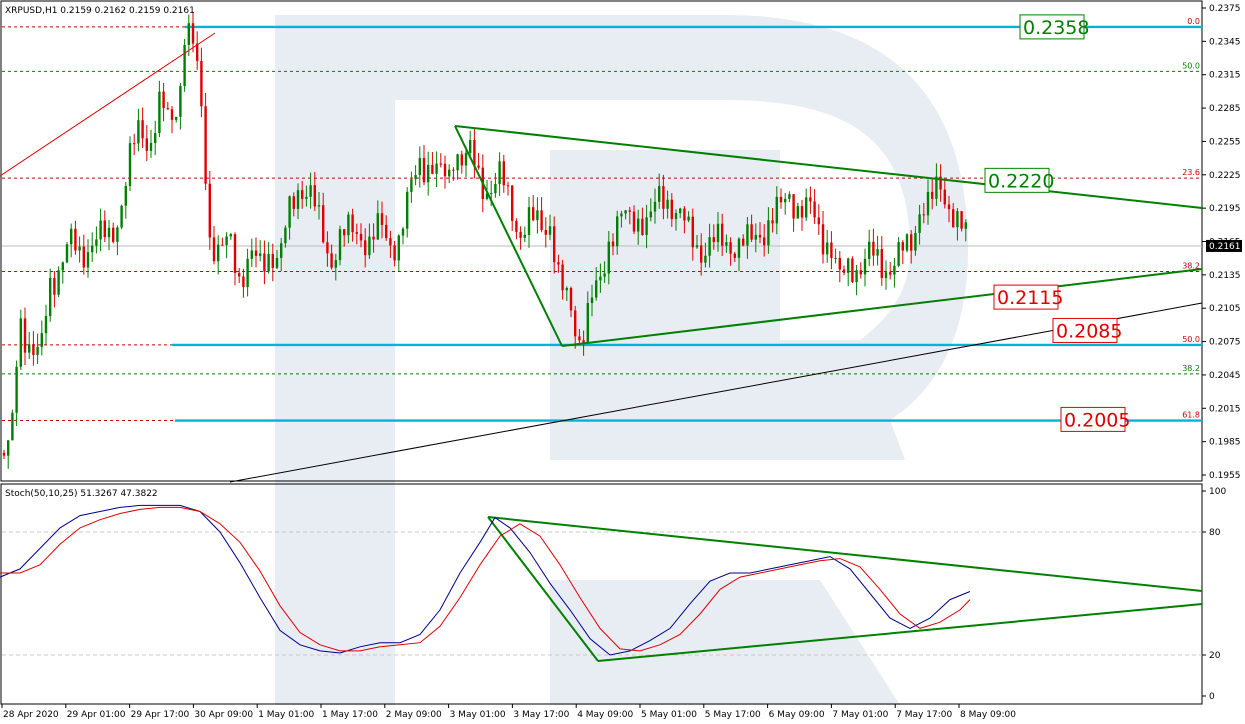 The height and width of the screenshot is (724, 1245). Describe the element at coordinates (882, 307) in the screenshot. I see `triangle-lower-trendline` at that location.